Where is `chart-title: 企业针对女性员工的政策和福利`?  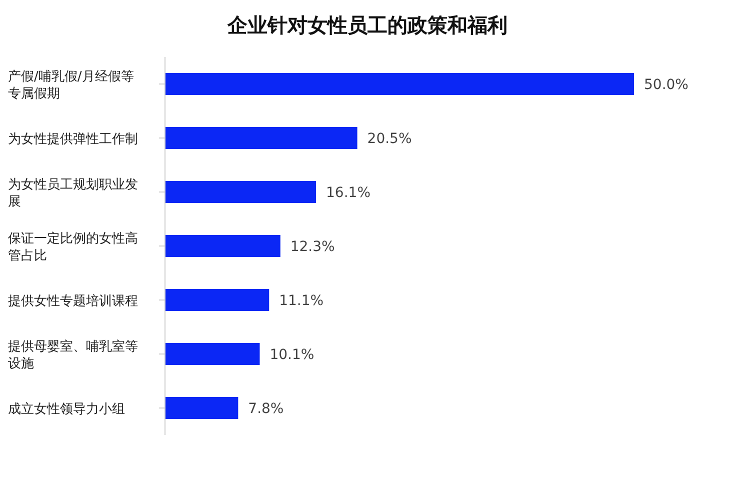 chart-title: 企业针对女性员工的政策和福利 is located at coordinates (367, 25).